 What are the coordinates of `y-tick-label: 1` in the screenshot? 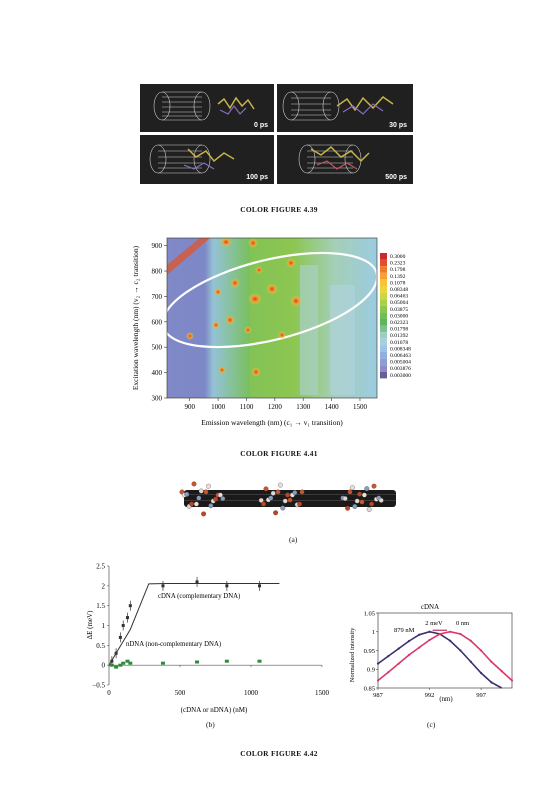 It's located at (104, 626).